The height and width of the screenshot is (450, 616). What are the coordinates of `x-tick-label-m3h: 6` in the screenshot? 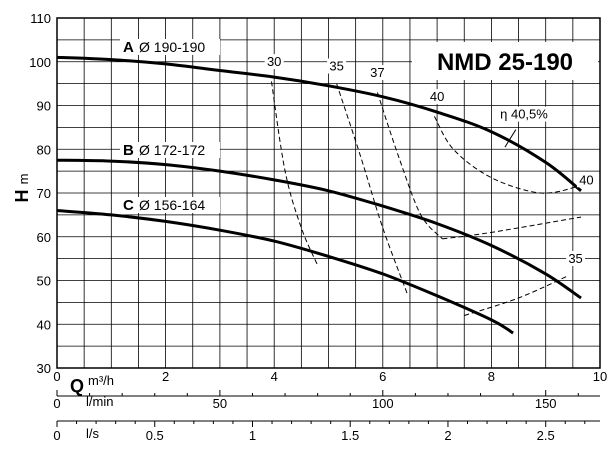 It's located at (382, 376).